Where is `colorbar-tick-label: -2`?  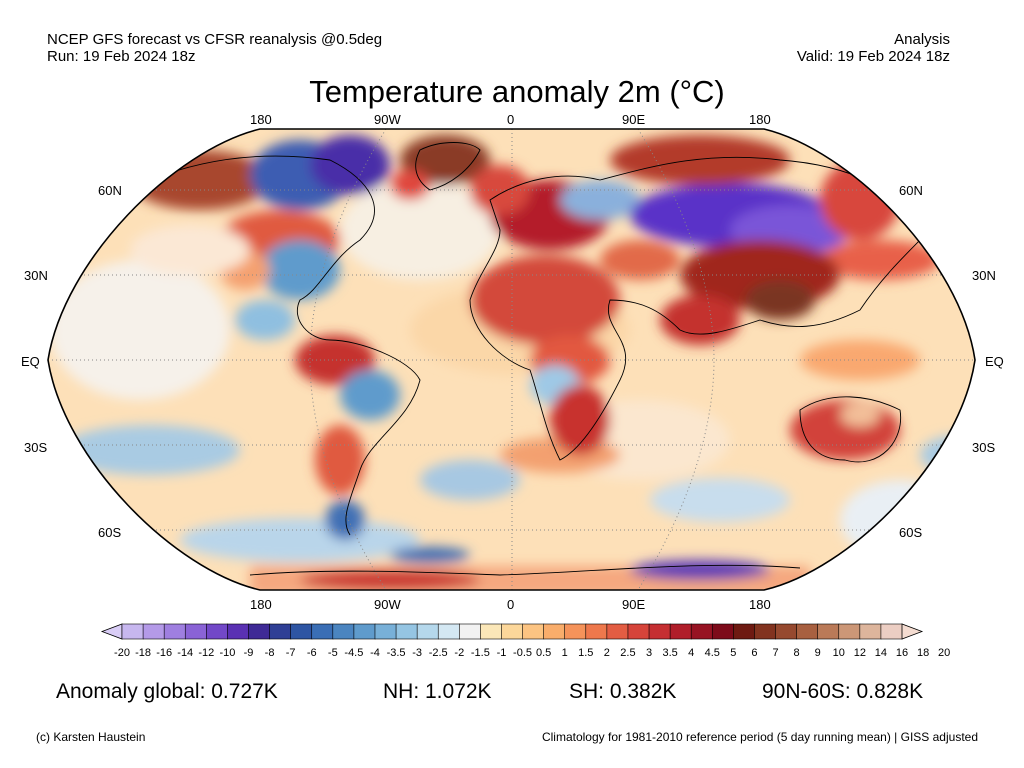
colorbar-tick-label: -2 is located at coordinates (459, 653).